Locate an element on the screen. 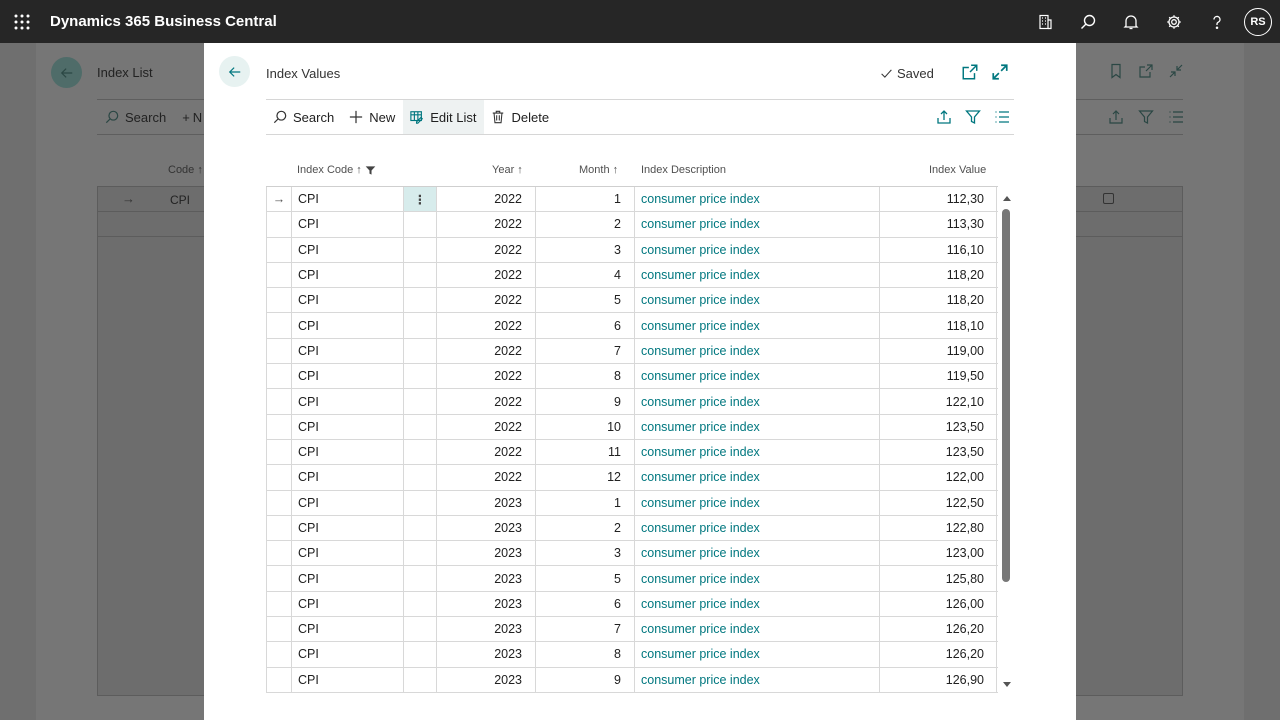 The image size is (1280, 720). month-cell: 10 is located at coordinates (585, 426).